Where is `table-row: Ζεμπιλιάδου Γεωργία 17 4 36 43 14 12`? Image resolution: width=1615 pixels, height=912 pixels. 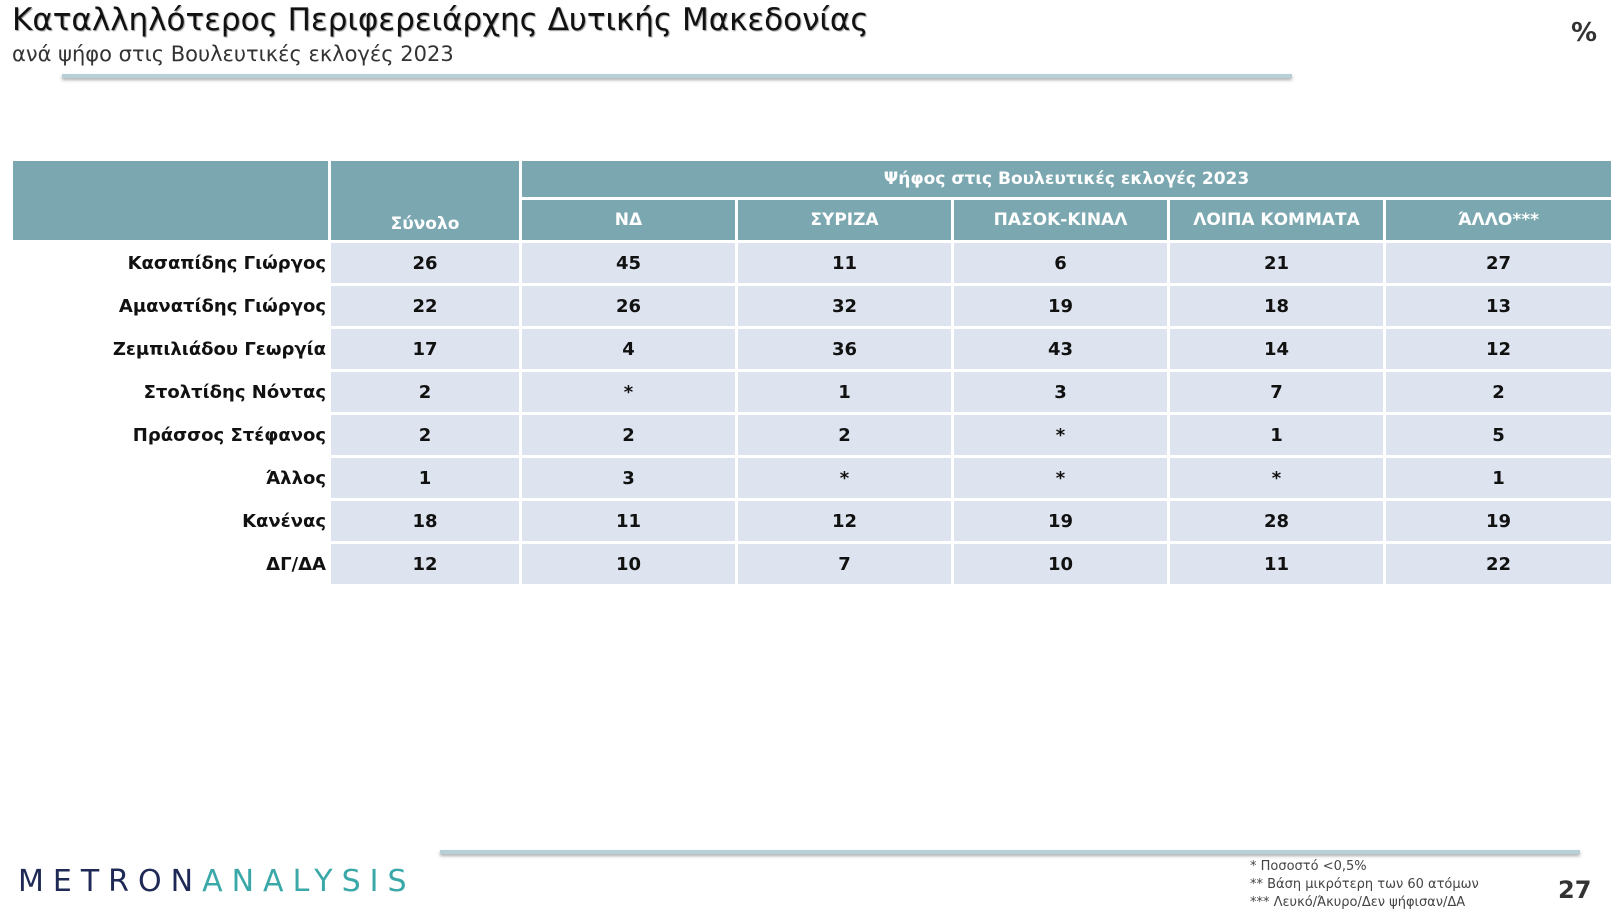
table-row: Ζεμπιλιάδου Γεωργία 17 4 36 43 14 12 is located at coordinates (812, 349).